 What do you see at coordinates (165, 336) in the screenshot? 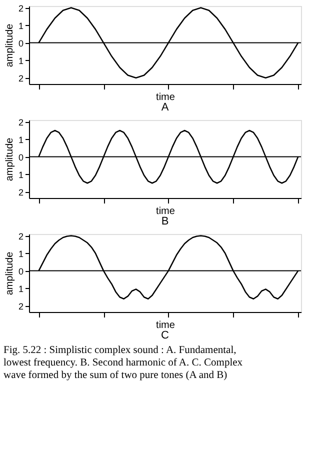
I see `text: C` at bounding box center [165, 336].